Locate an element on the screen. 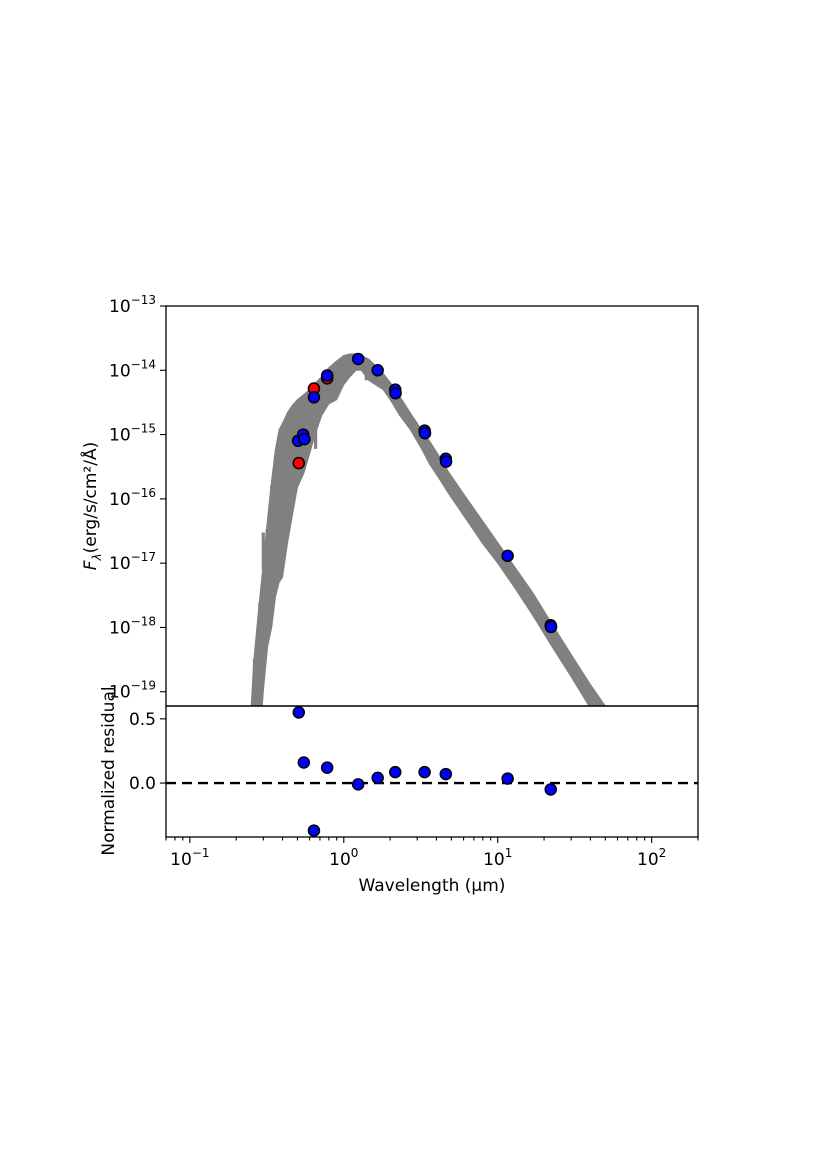  residual-points is located at coordinates (424, 771).